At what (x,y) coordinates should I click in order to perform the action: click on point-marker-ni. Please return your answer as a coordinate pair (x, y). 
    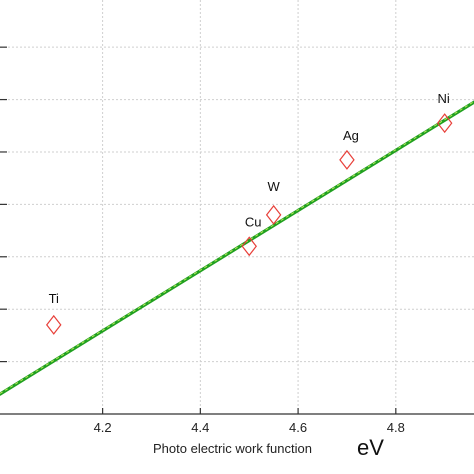
    Looking at the image, I should click on (444, 123).